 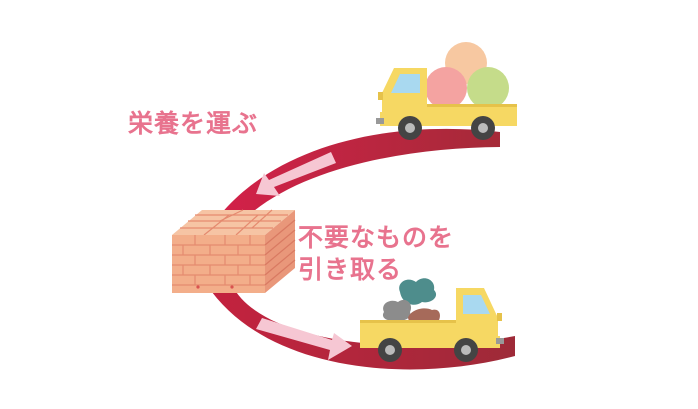 I want to click on remove-waste-label-line1: 不要なものを, so click(x=376, y=237).